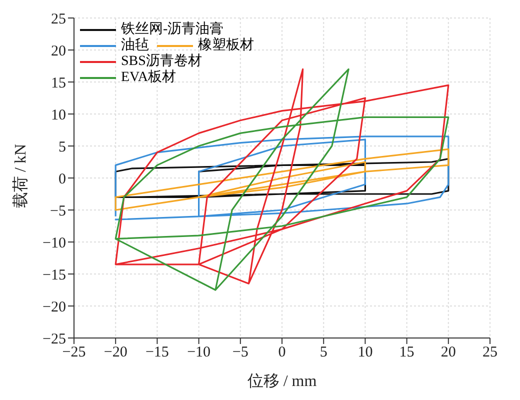  Describe the element at coordinates (58, 19) in the screenshot. I see `y-tick-label: 25` at that location.